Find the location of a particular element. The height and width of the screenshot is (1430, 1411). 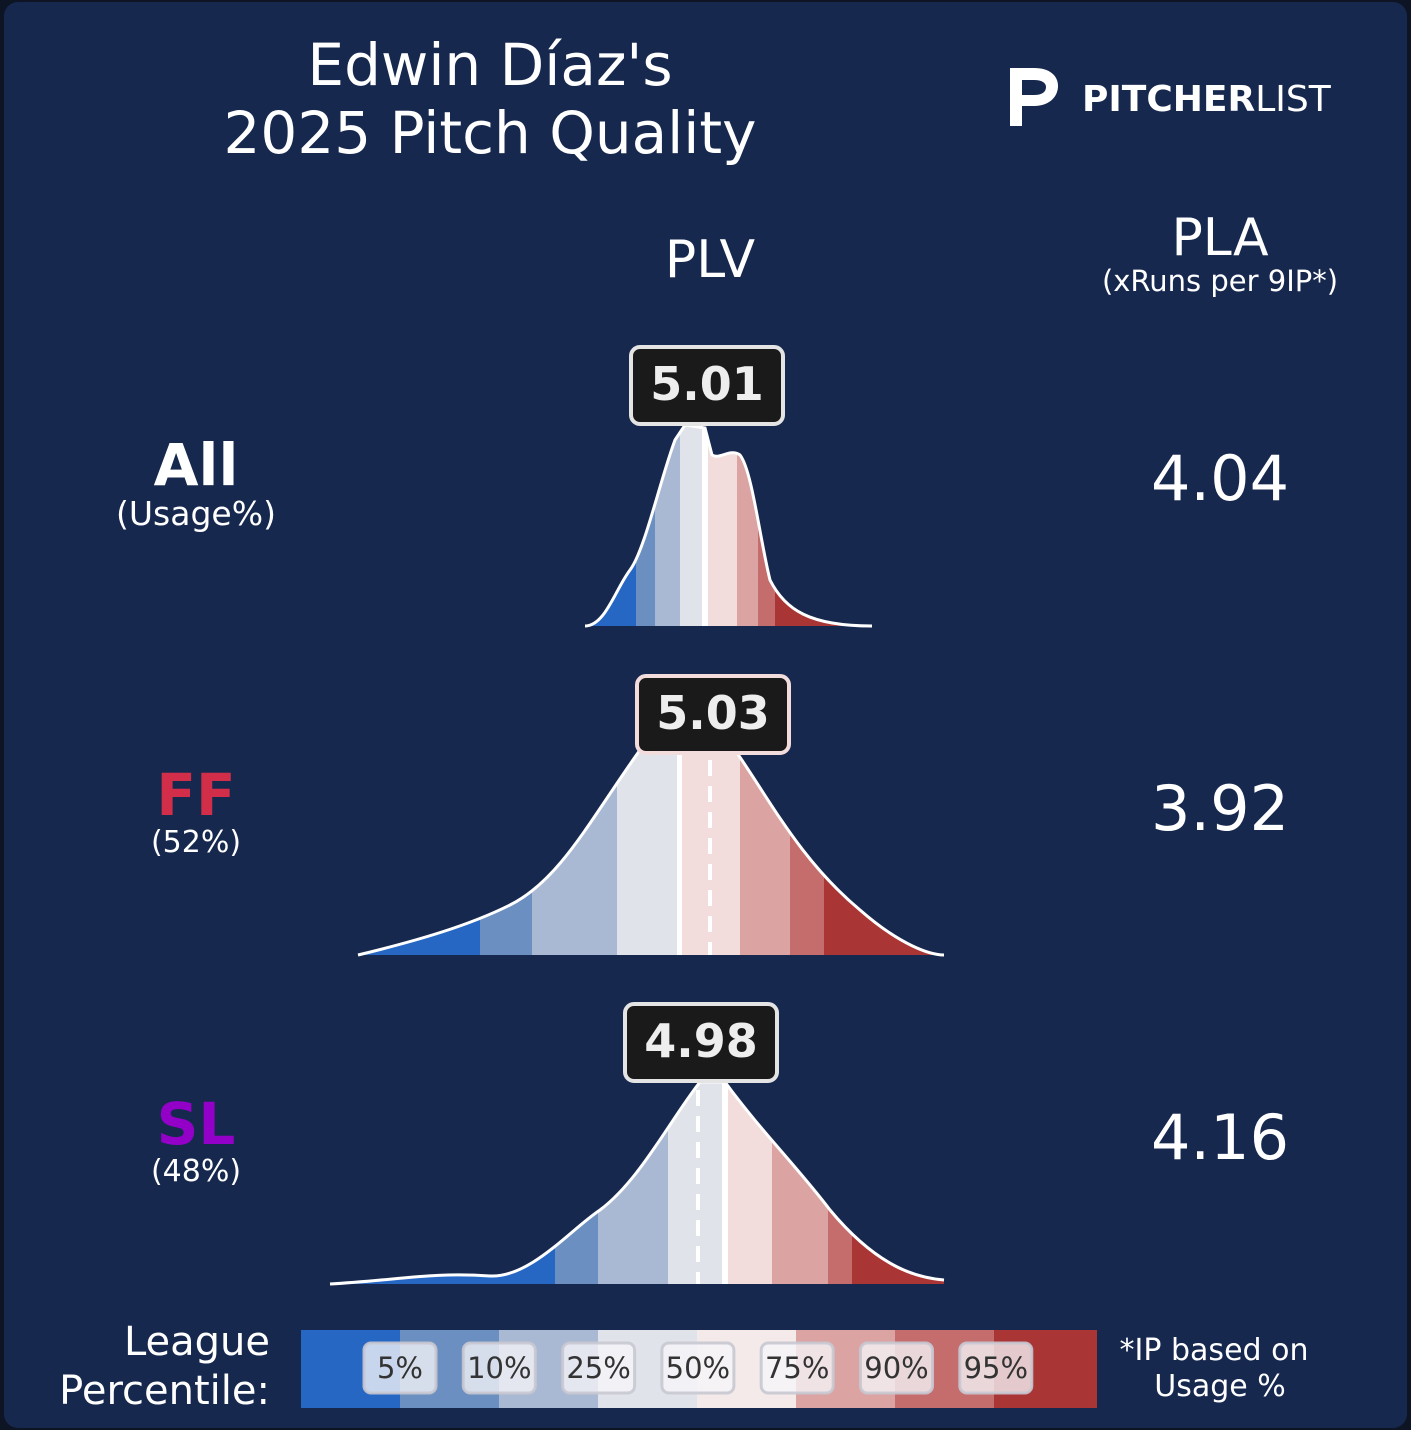

pitch-name: SL is located at coordinates (196, 1124).